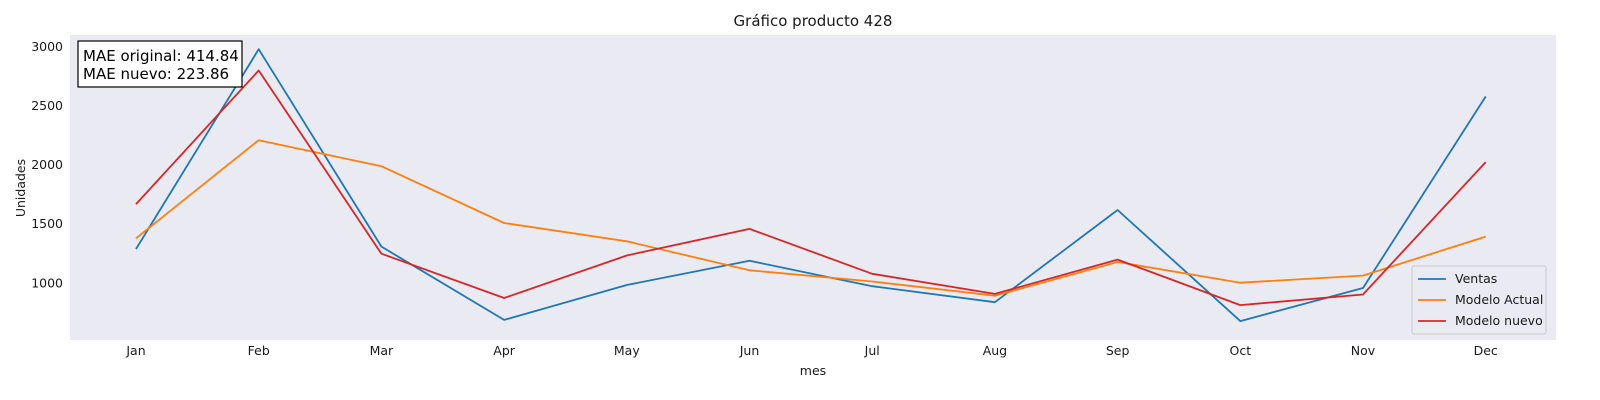 Image resolution: width=1600 pixels, height=400 pixels. I want to click on x-tick-label: Nov, so click(1363, 350).